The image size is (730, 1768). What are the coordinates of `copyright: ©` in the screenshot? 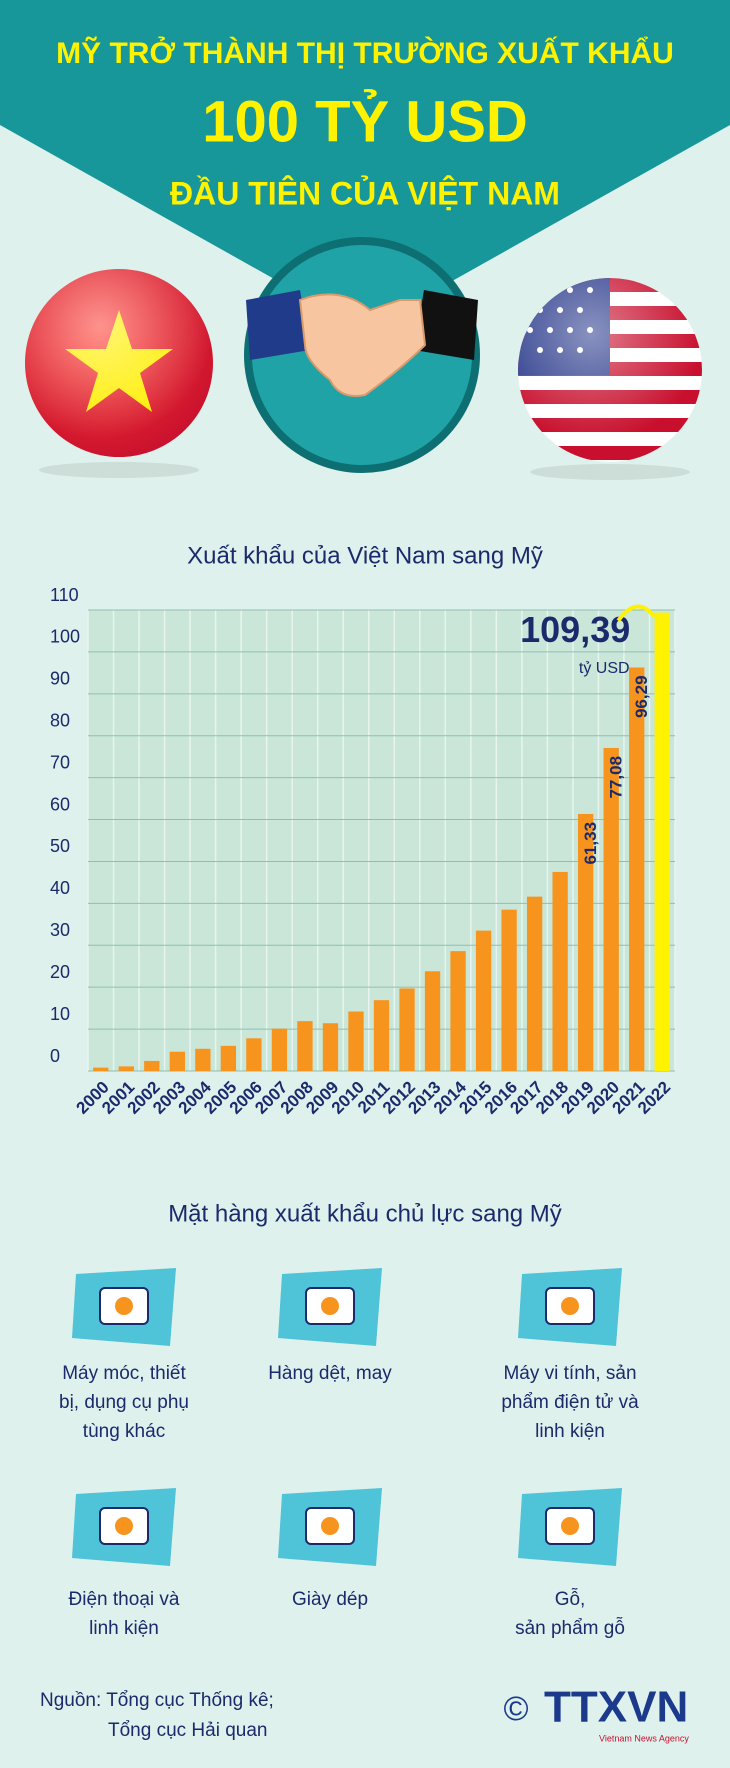 It's located at (515, 1709).